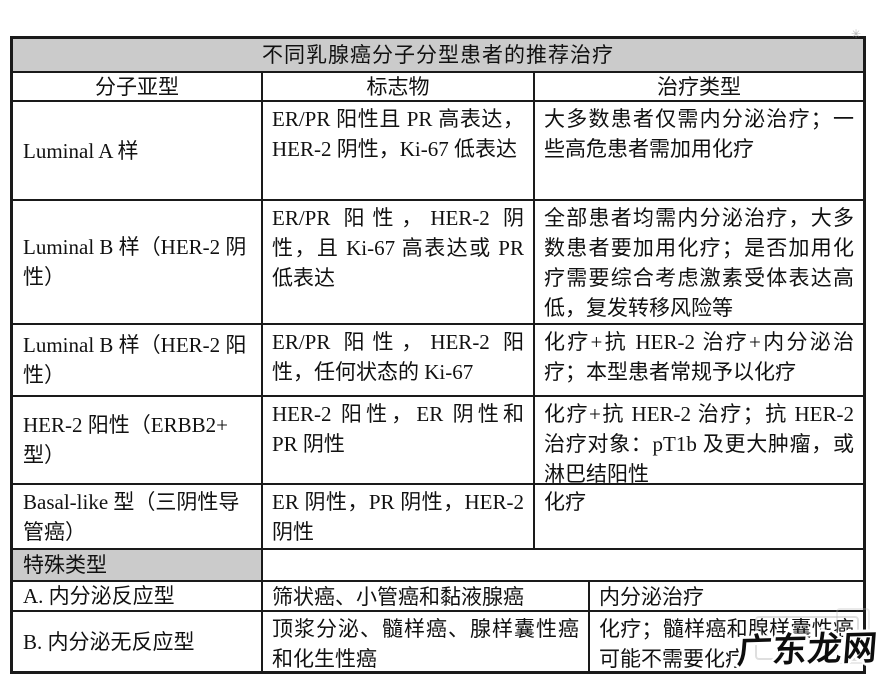  What do you see at coordinates (397, 440) in the screenshot?
I see `markers-cell: HER-2 阳性，ER 阴性和 PR 阴性` at bounding box center [397, 440].